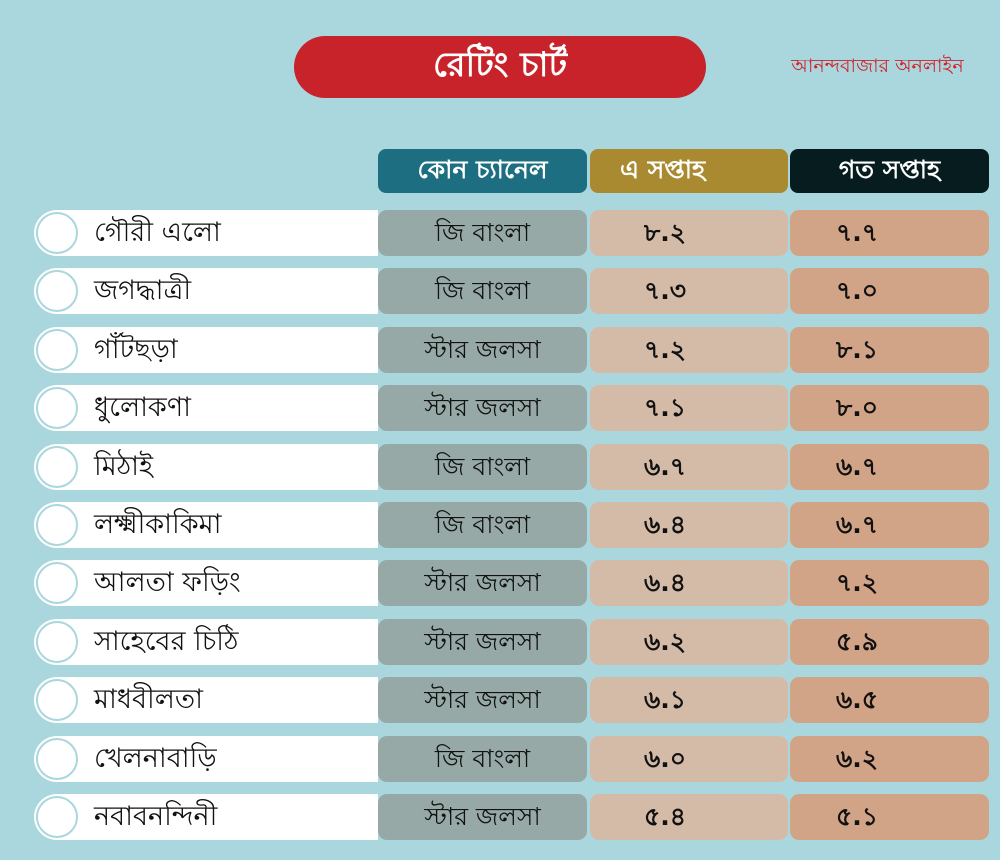 The height and width of the screenshot is (860, 1000). What do you see at coordinates (889, 583) in the screenshot?
I see `last-week-rating: ৭.২` at bounding box center [889, 583].